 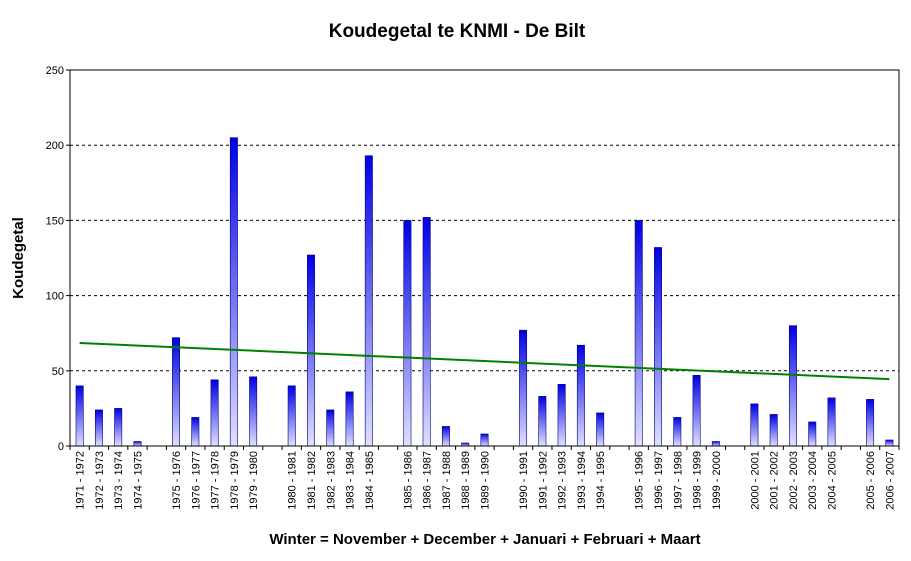 What do you see at coordinates (61, 447) in the screenshot?
I see `y-tick-label: 0` at bounding box center [61, 447].